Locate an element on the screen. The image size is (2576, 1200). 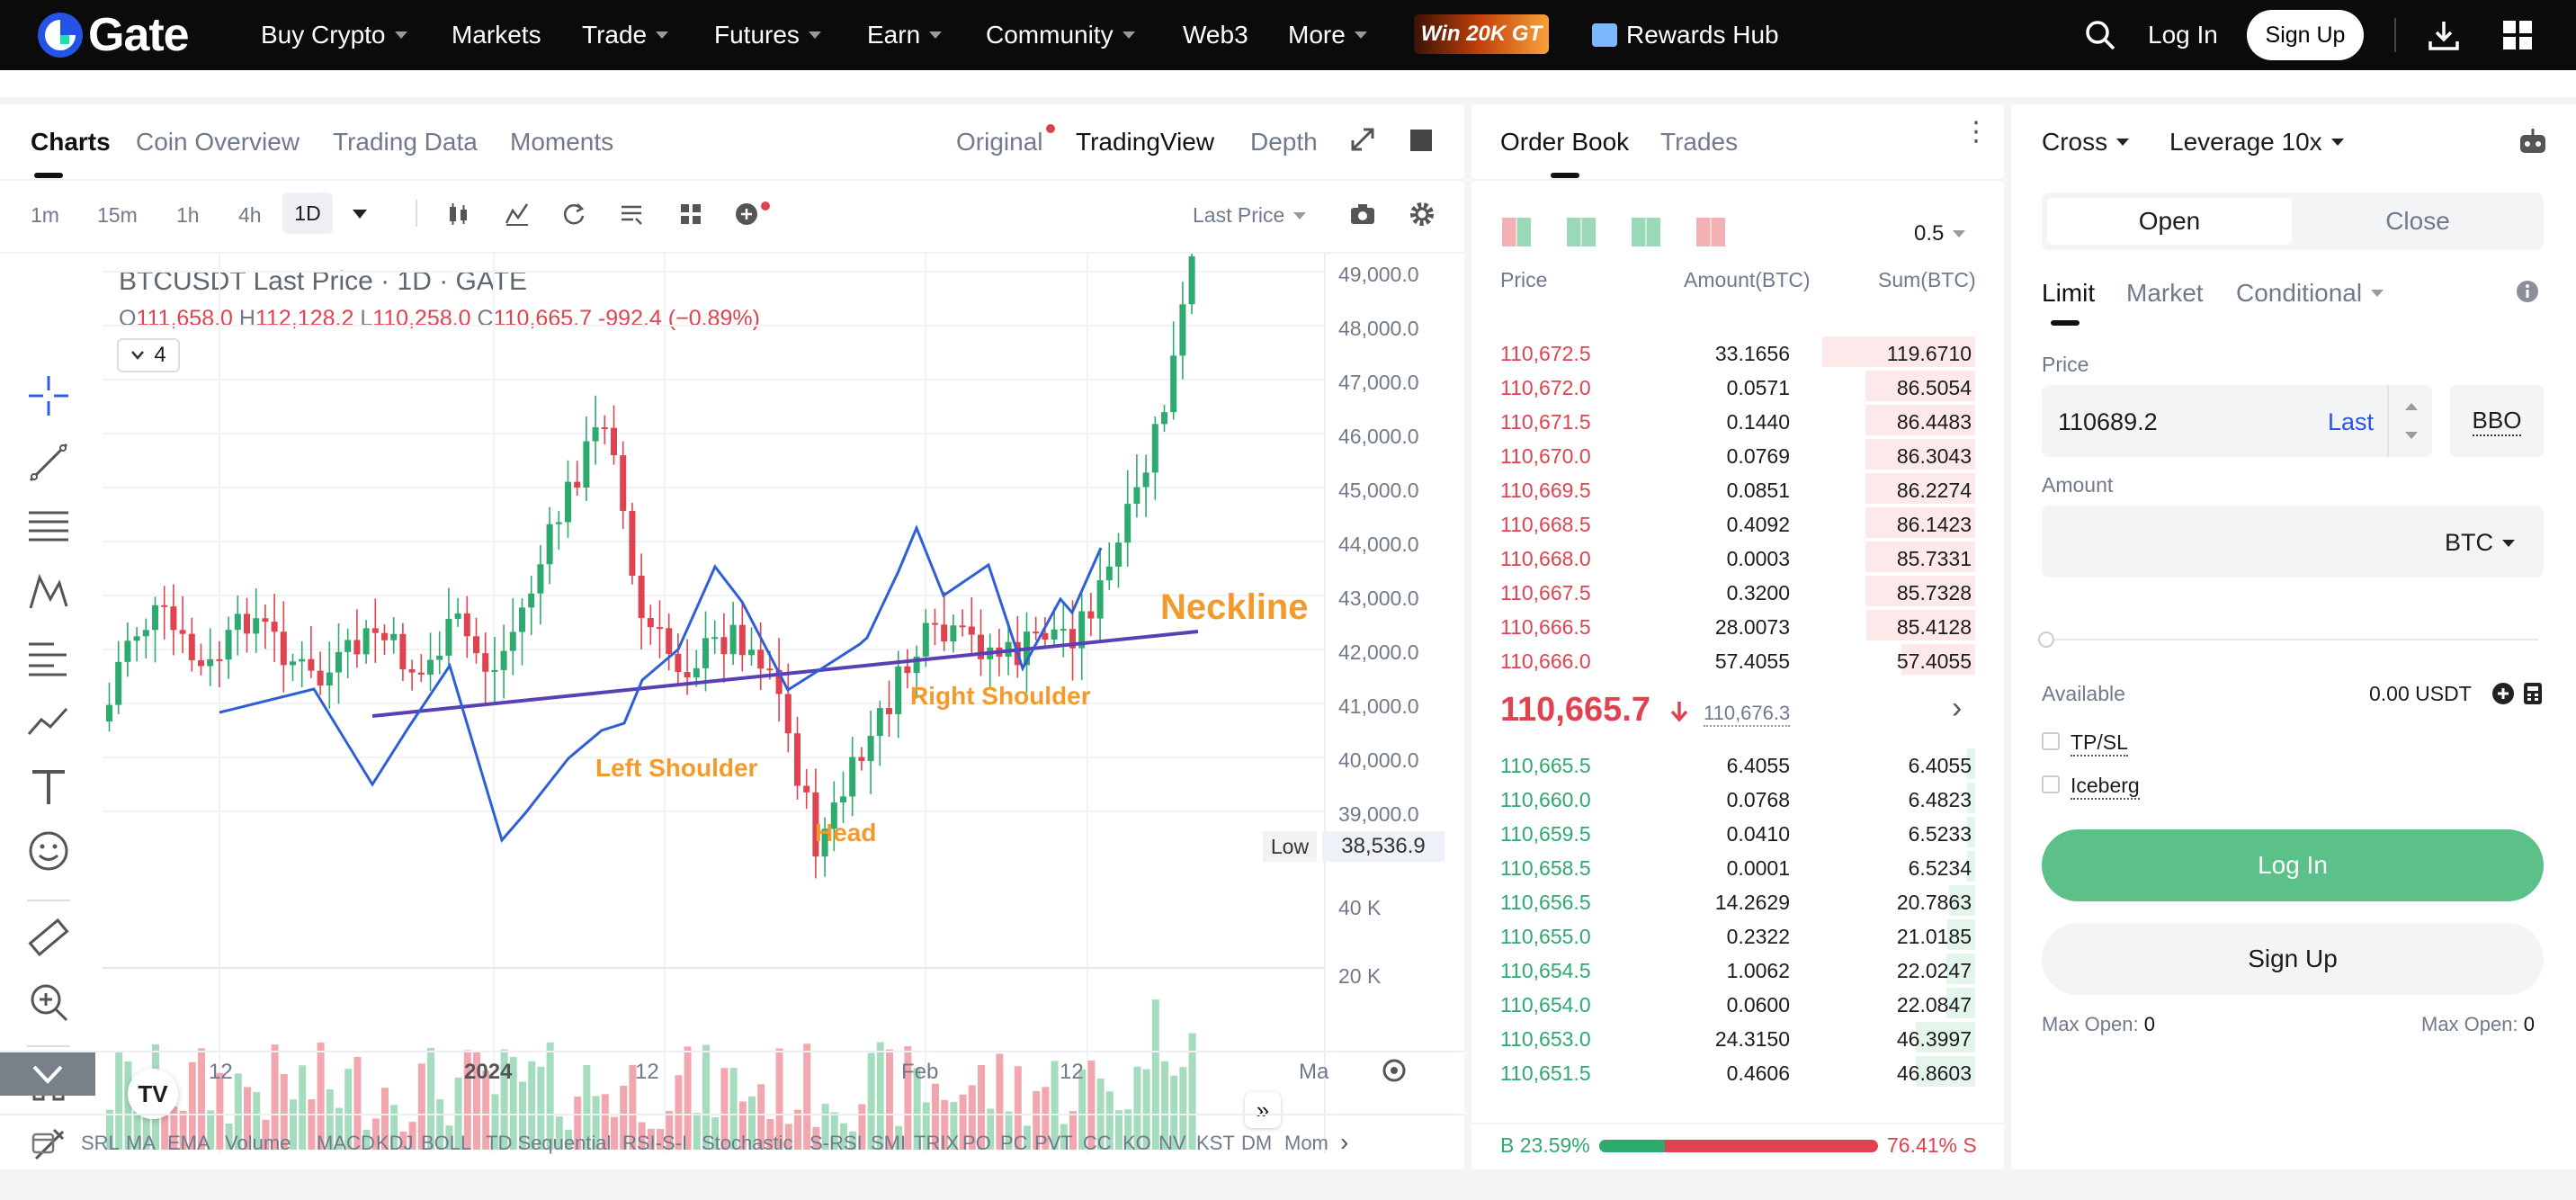
amount-input: BTC is located at coordinates (2293, 542).